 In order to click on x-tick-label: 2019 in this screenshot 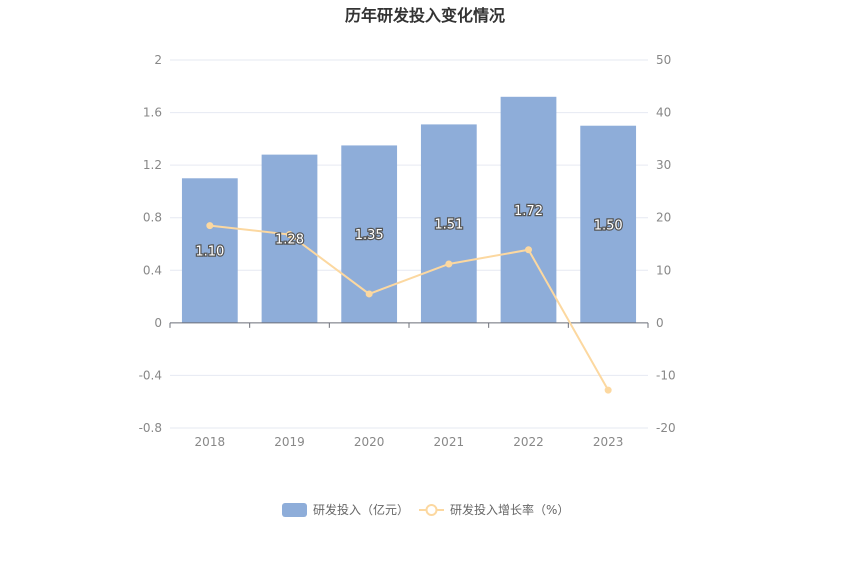, I will do `click(289, 442)`.